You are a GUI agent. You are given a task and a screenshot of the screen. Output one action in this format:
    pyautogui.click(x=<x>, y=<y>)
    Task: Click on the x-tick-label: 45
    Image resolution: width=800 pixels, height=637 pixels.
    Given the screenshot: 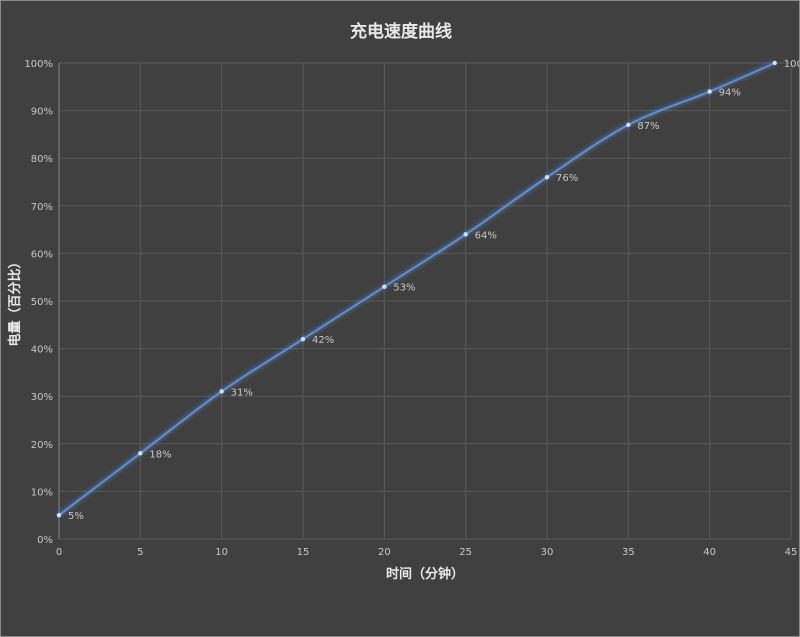 What is the action you would take?
    pyautogui.click(x=791, y=552)
    